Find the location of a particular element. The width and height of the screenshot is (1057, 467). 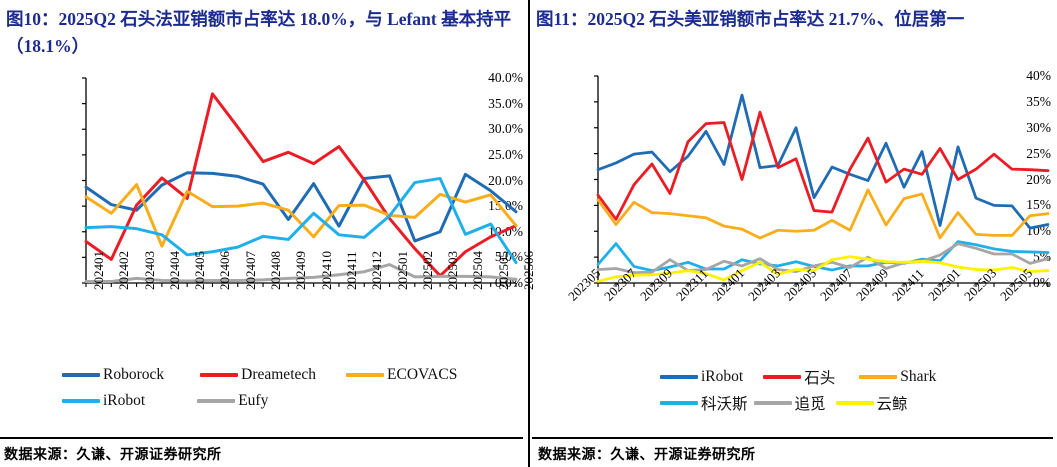

y-tick-label: 25.0% is located at coordinates (505, 154).